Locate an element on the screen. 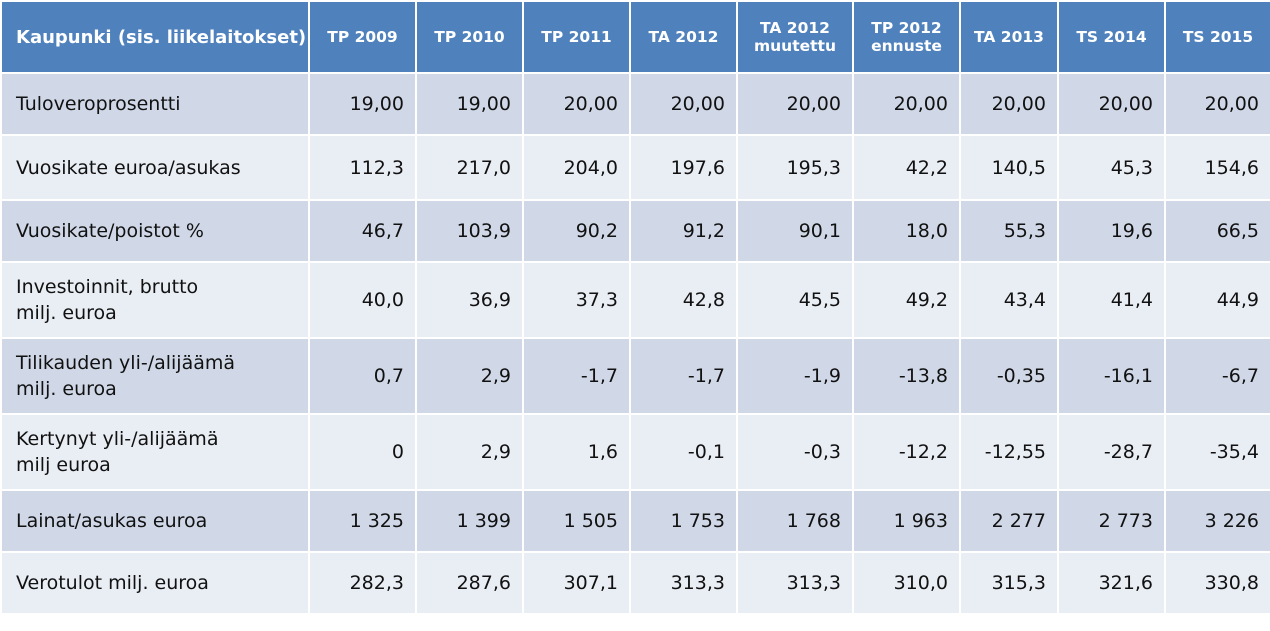 This screenshot has height=631, width=1270. table-cell: -0,1 is located at coordinates (683, 452).